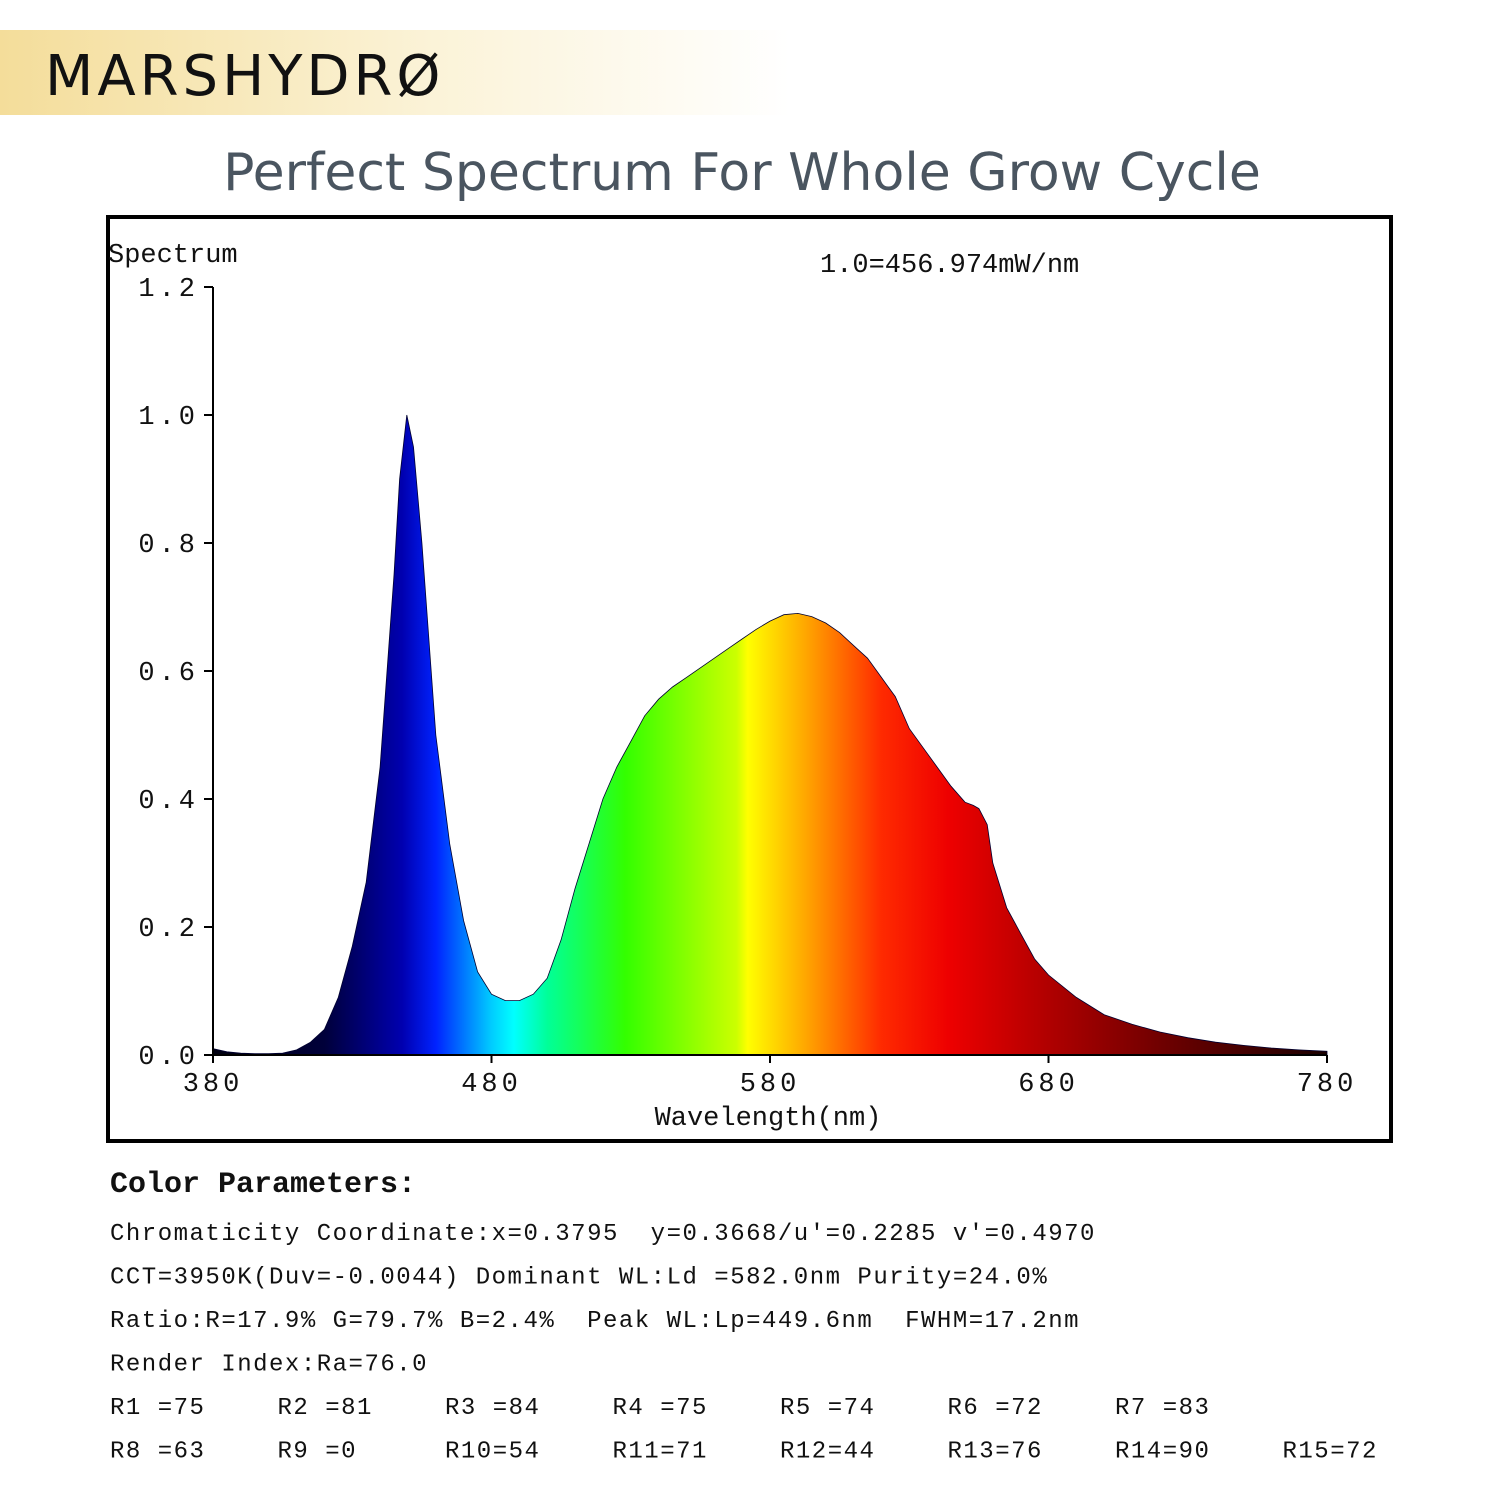  What do you see at coordinates (168, 1058) in the screenshot?
I see `y-tick-label: 0.0` at bounding box center [168, 1058].